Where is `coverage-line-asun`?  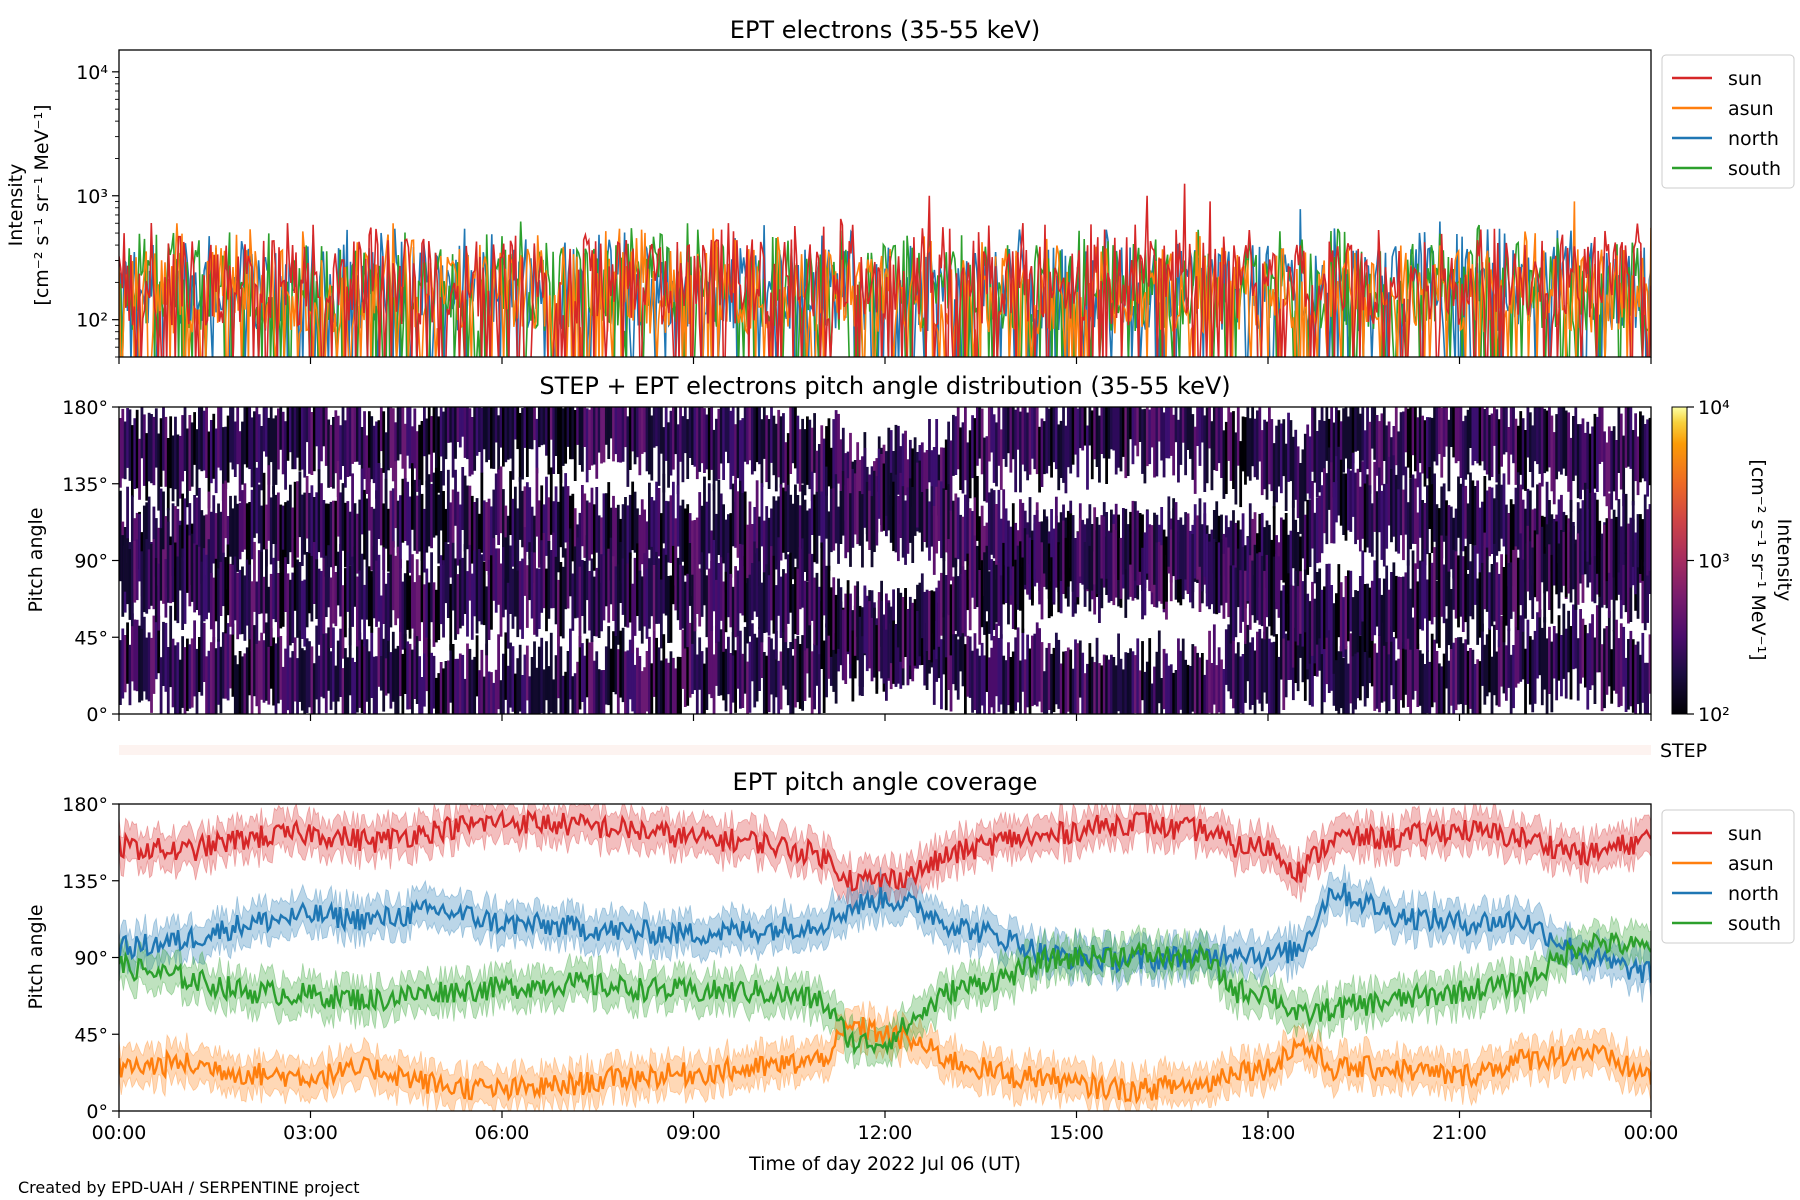
coverage-line-asun is located at coordinates (885, 1060).